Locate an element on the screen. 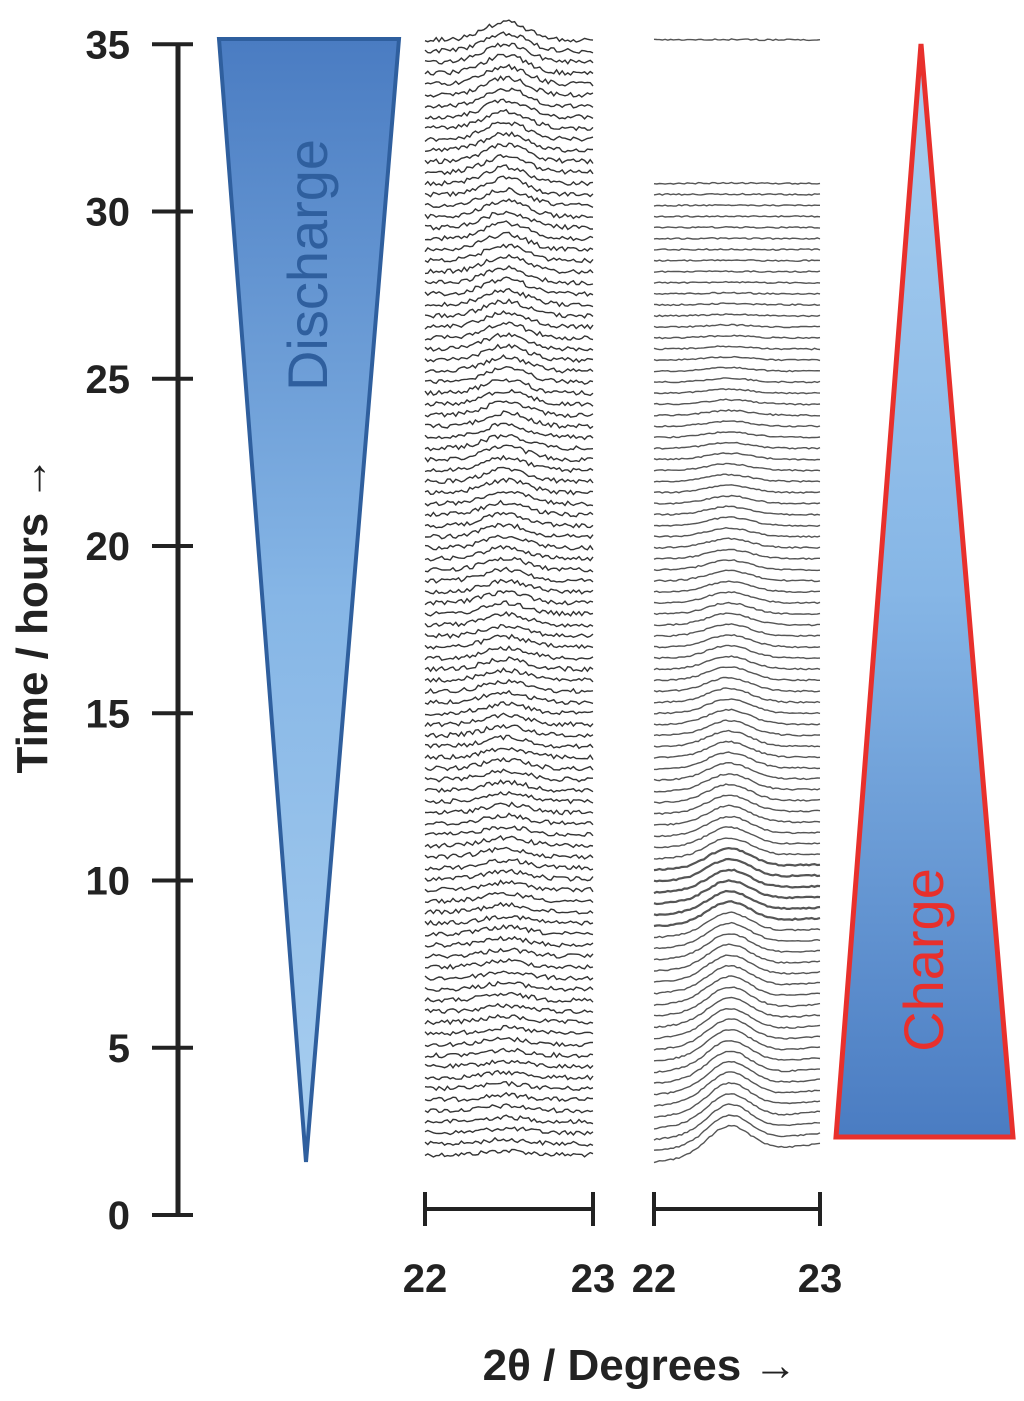 This screenshot has height=1401, width=1024. discharge-label: Discharge is located at coordinates (307, 265).